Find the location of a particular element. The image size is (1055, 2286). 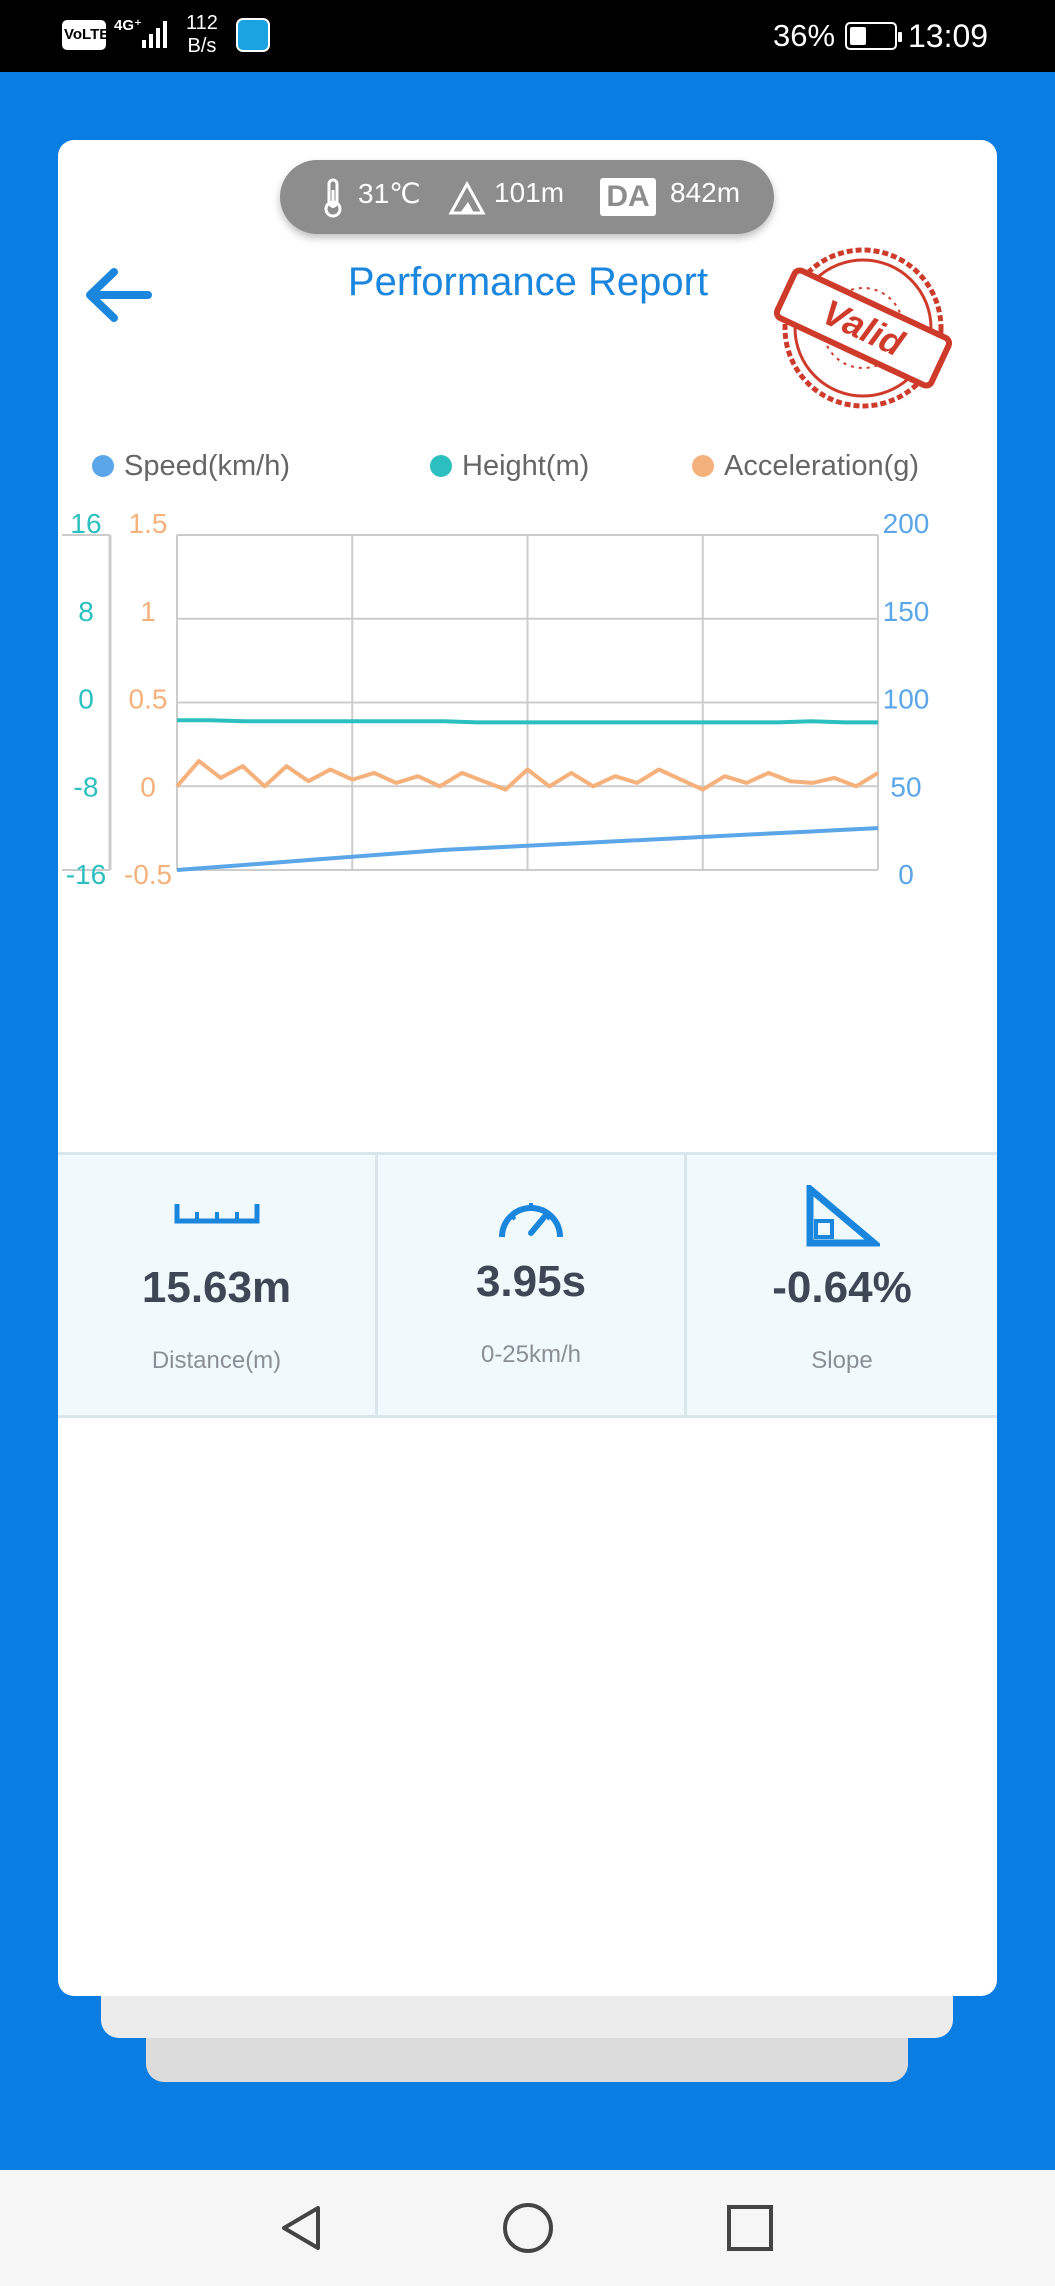

ruler-icon is located at coordinates (216, 1214).